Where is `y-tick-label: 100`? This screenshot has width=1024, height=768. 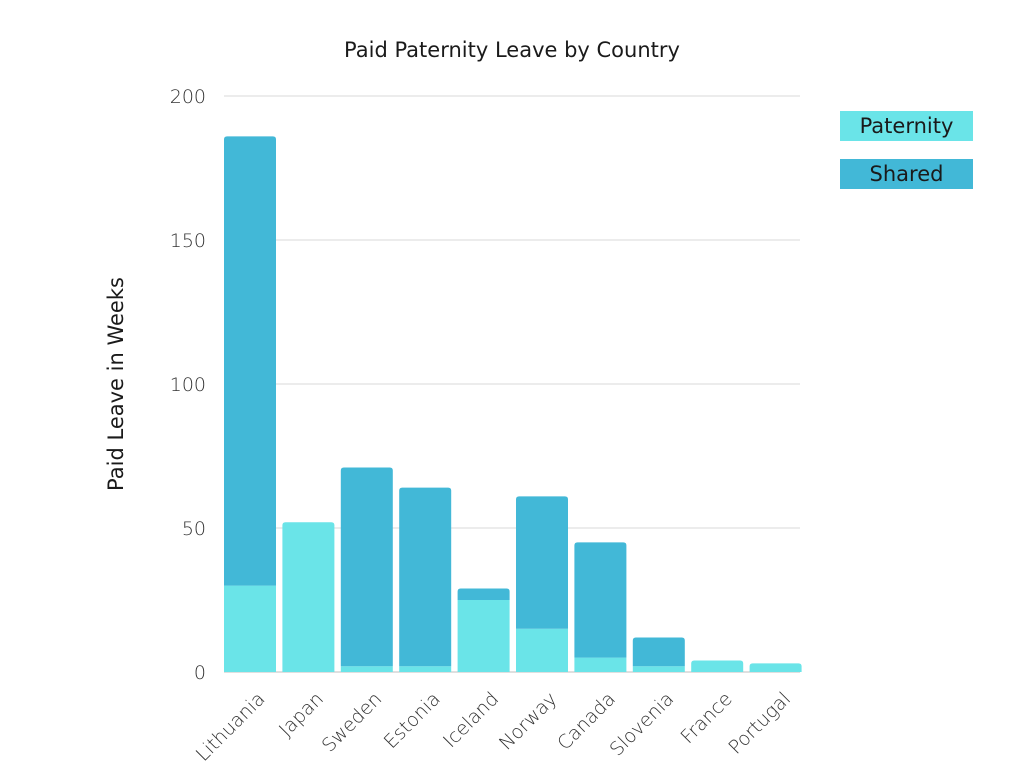
y-tick-label: 100 is located at coordinates (188, 385).